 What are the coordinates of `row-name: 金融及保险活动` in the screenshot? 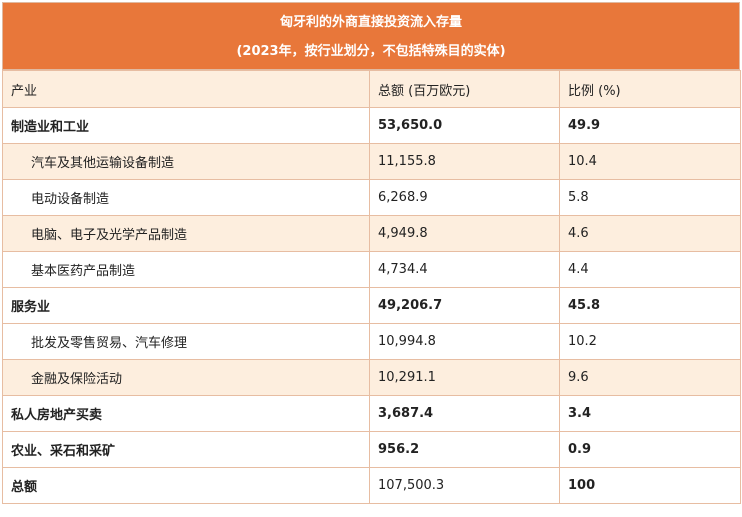 It's located at (186, 377).